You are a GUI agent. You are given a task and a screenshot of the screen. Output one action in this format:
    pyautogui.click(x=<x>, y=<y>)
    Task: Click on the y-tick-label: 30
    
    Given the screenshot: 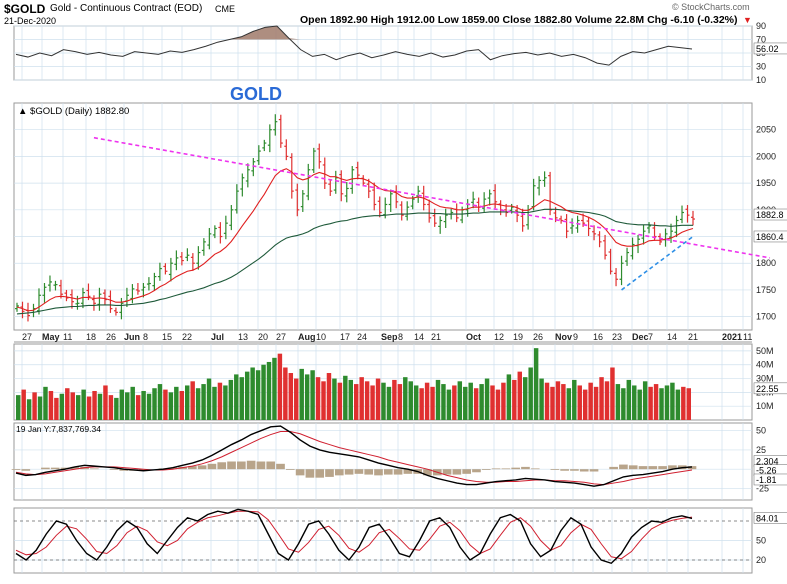 What is the action you would take?
    pyautogui.click(x=761, y=67)
    